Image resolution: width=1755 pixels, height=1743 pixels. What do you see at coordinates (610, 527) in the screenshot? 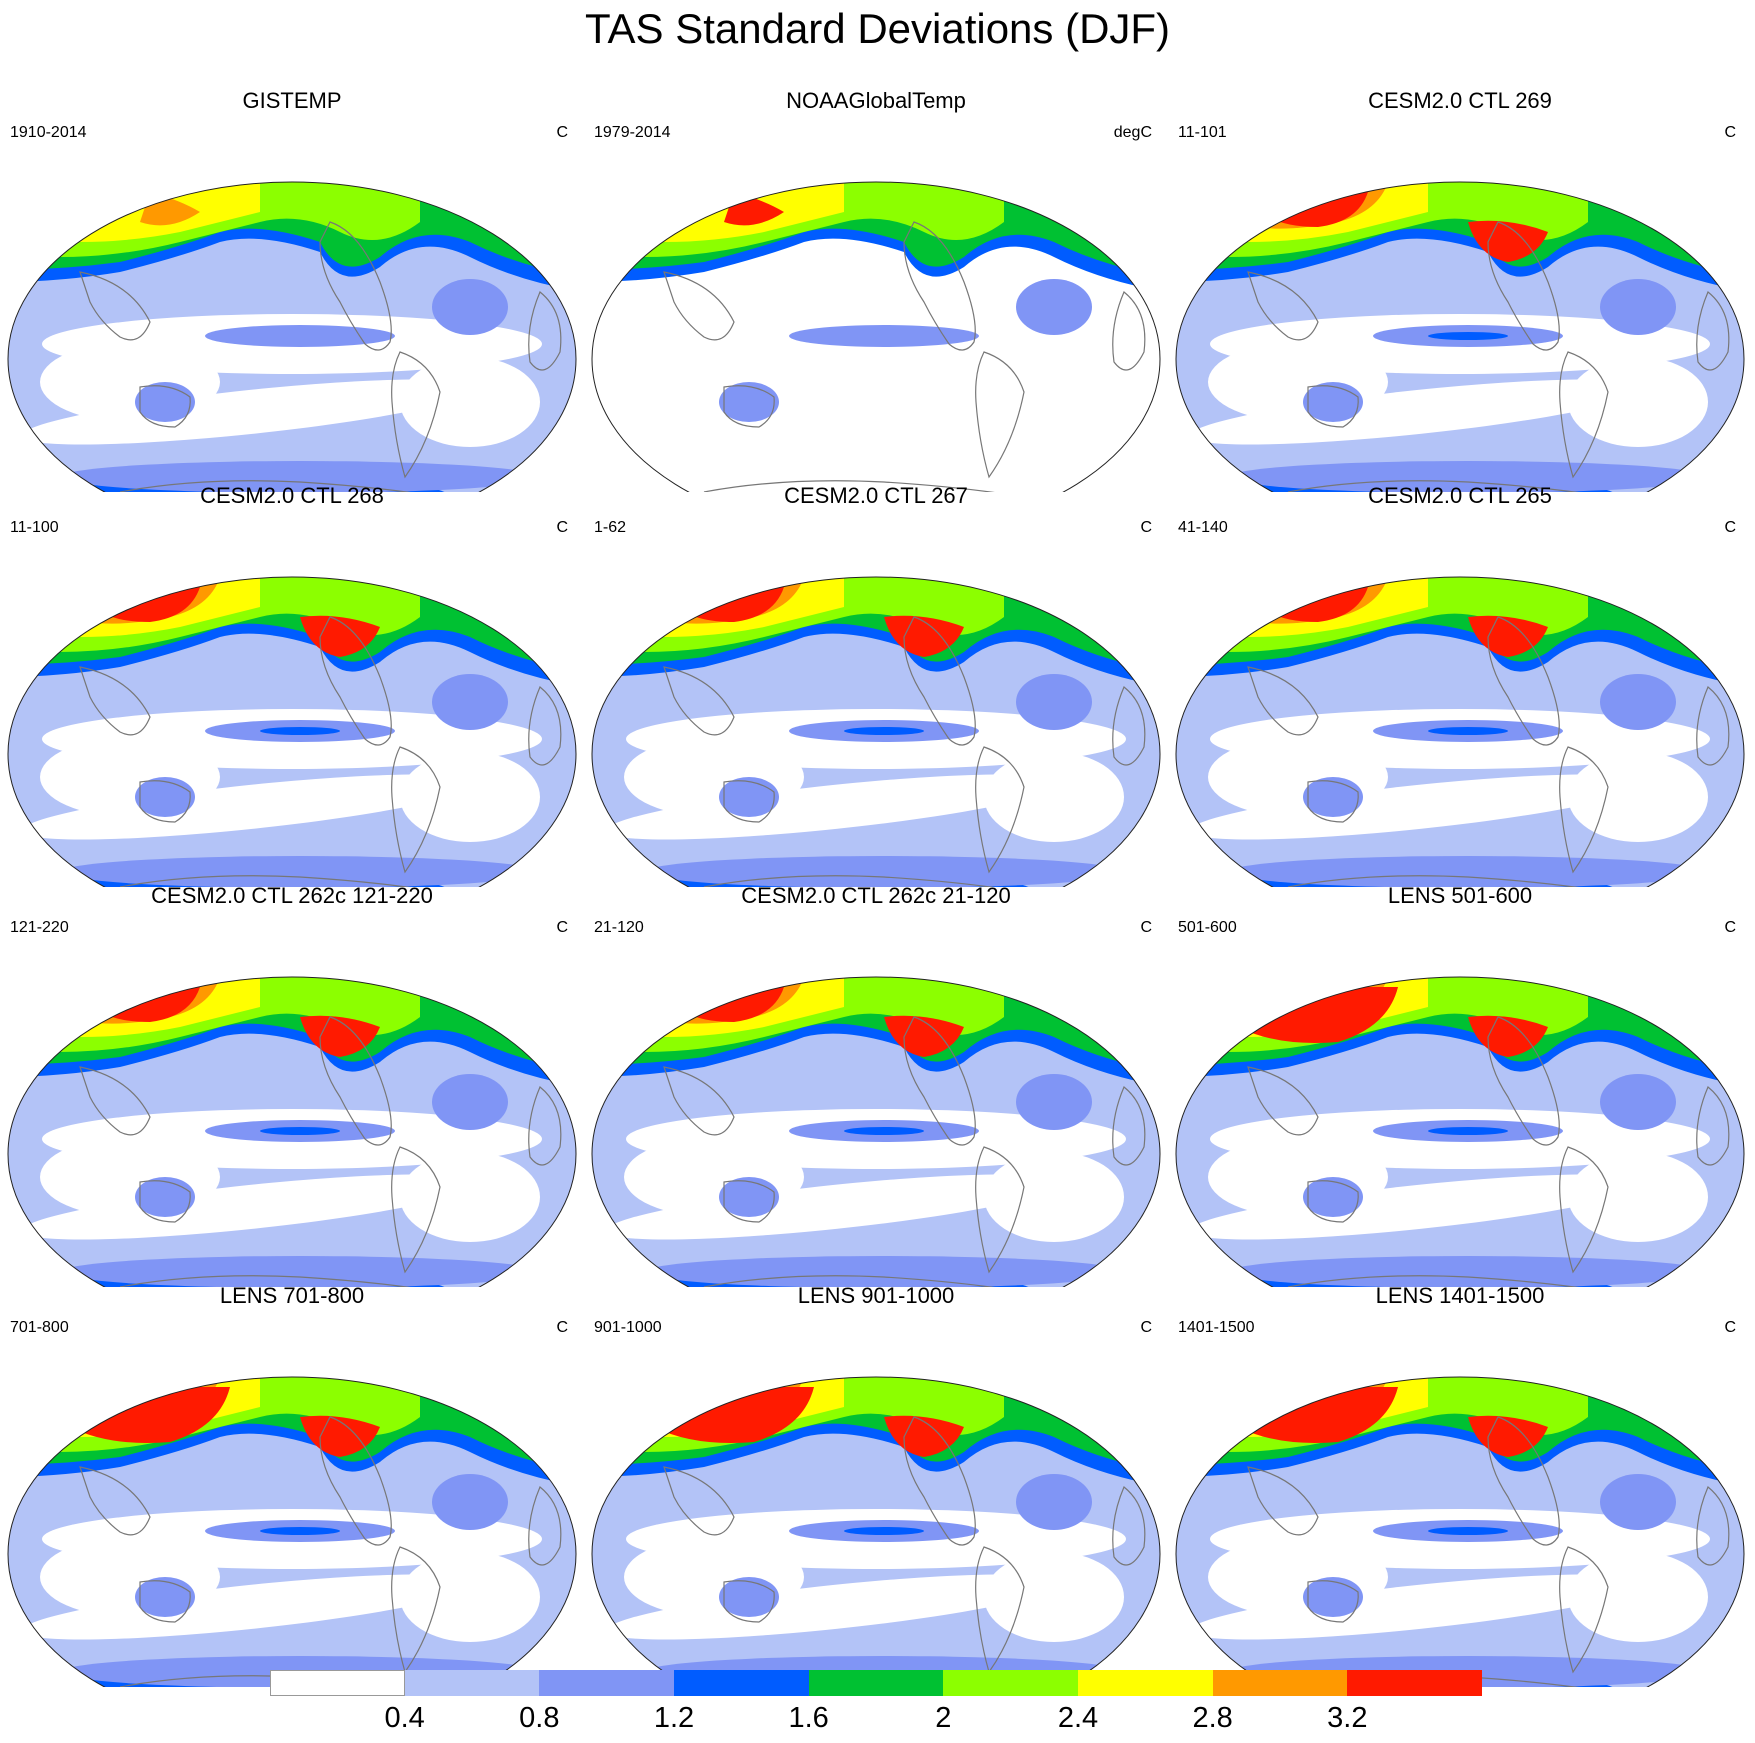
I see `panel-period: 1-62` at bounding box center [610, 527].